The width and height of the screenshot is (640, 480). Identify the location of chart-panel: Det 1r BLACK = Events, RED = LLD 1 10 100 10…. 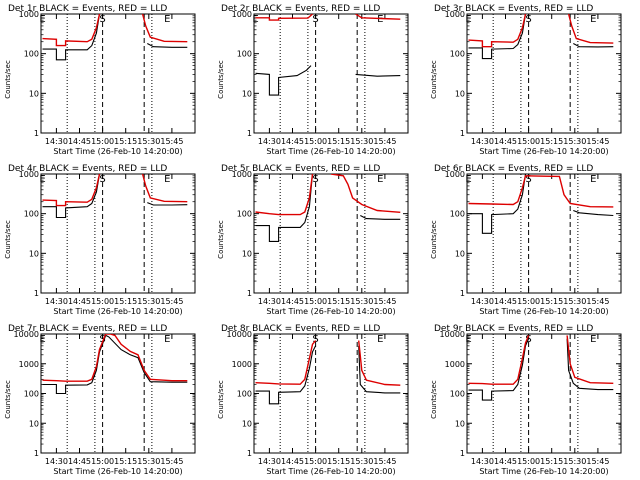
(100, 80).